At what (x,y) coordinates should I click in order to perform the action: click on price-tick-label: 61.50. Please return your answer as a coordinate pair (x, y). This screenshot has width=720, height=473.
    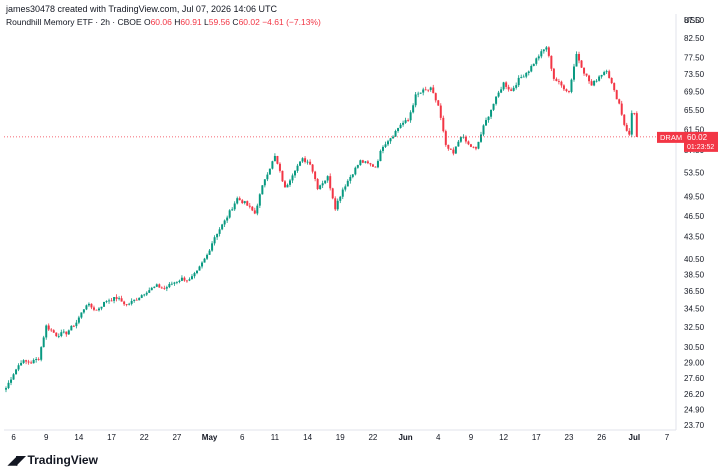
    Looking at the image, I should click on (694, 129).